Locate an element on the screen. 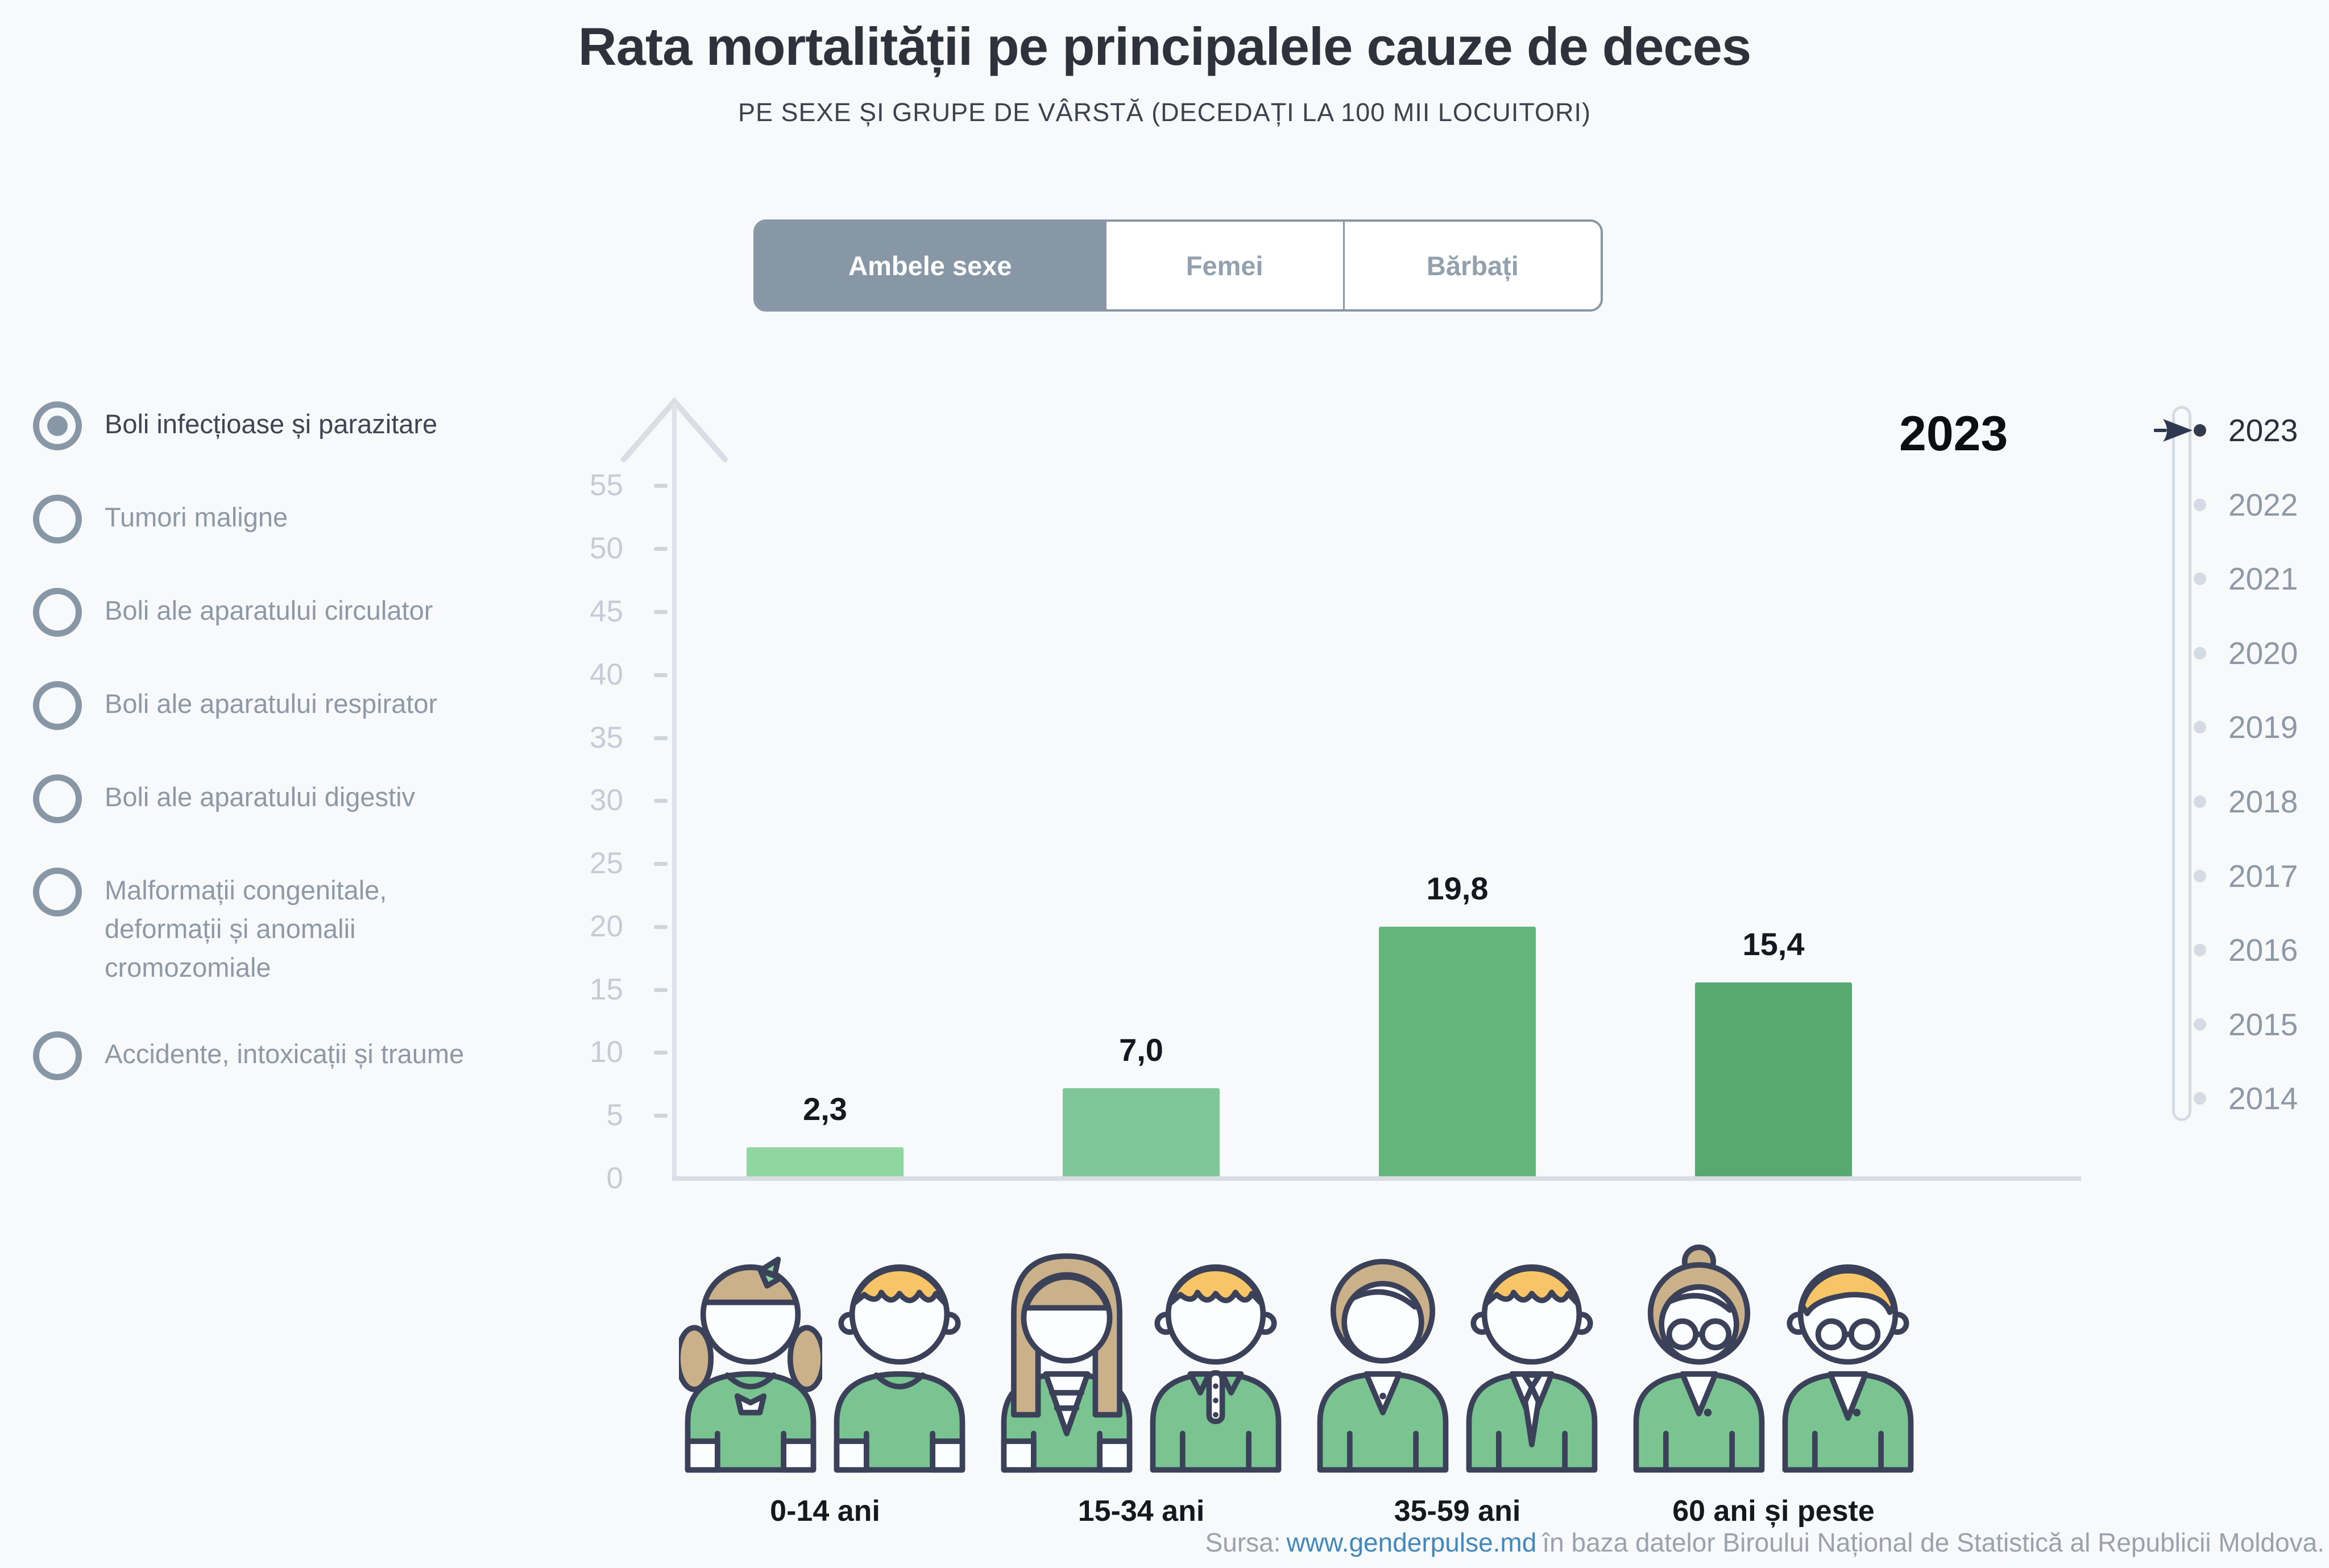  timeline-track is located at coordinates (2182, 763).